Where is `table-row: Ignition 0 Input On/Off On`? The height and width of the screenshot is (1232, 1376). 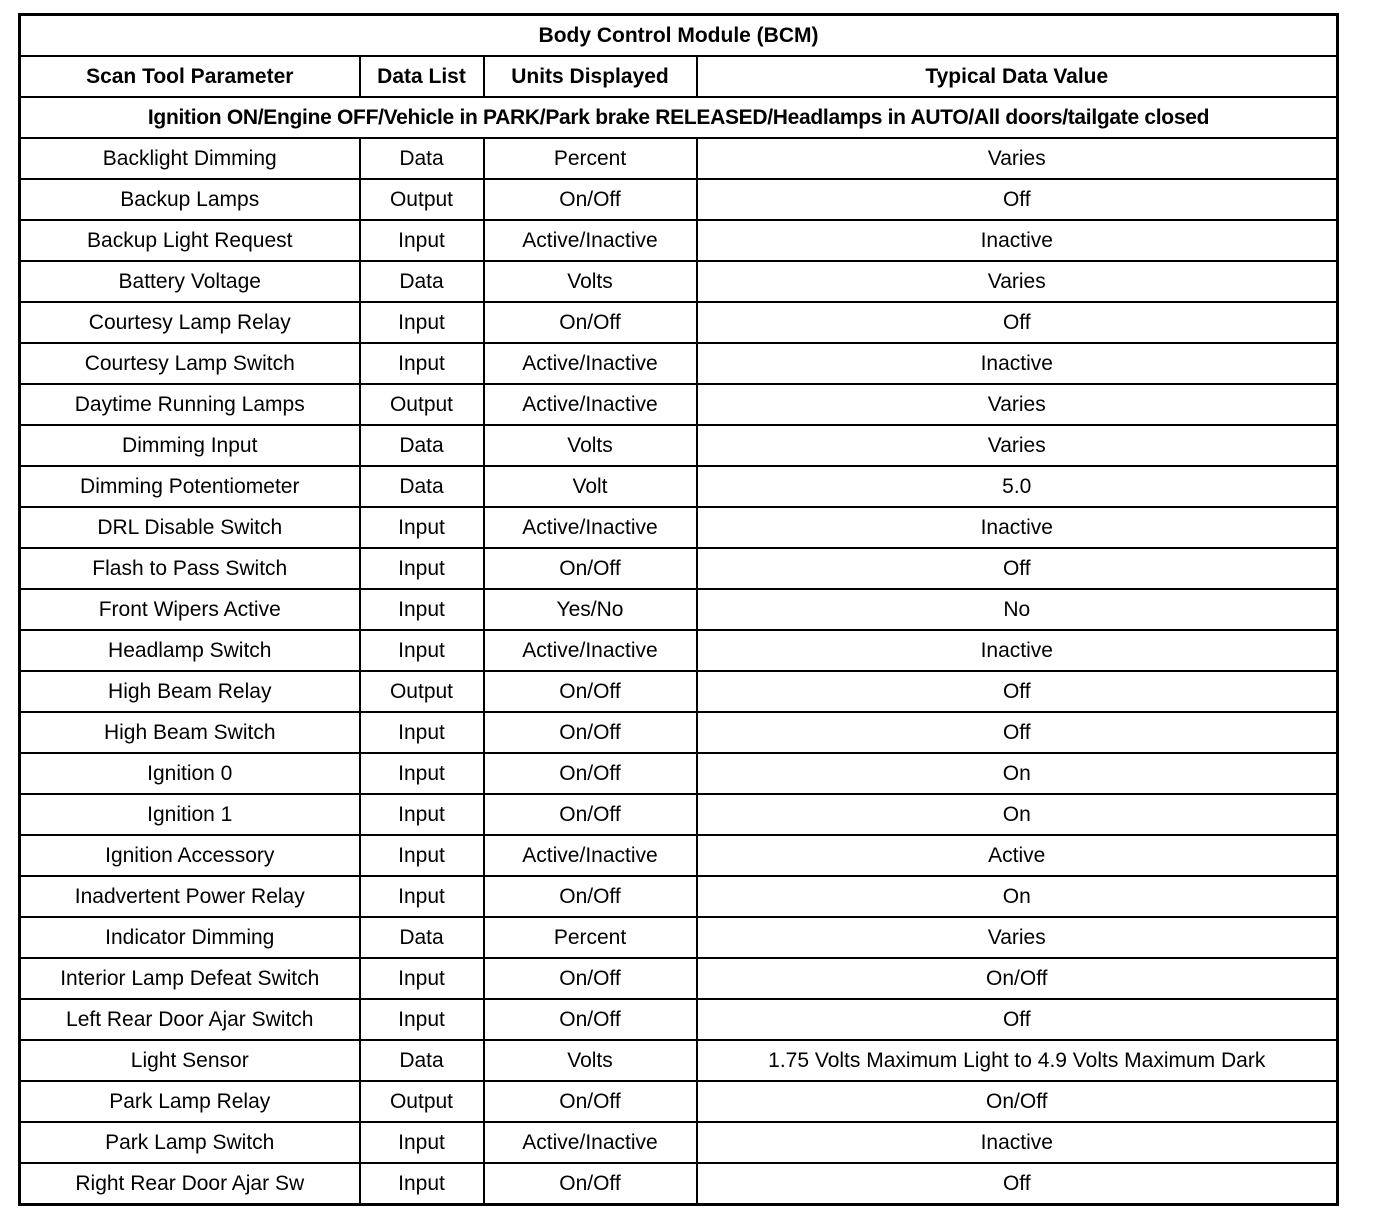 table-row: Ignition 0 Input On/Off On is located at coordinates (678, 773).